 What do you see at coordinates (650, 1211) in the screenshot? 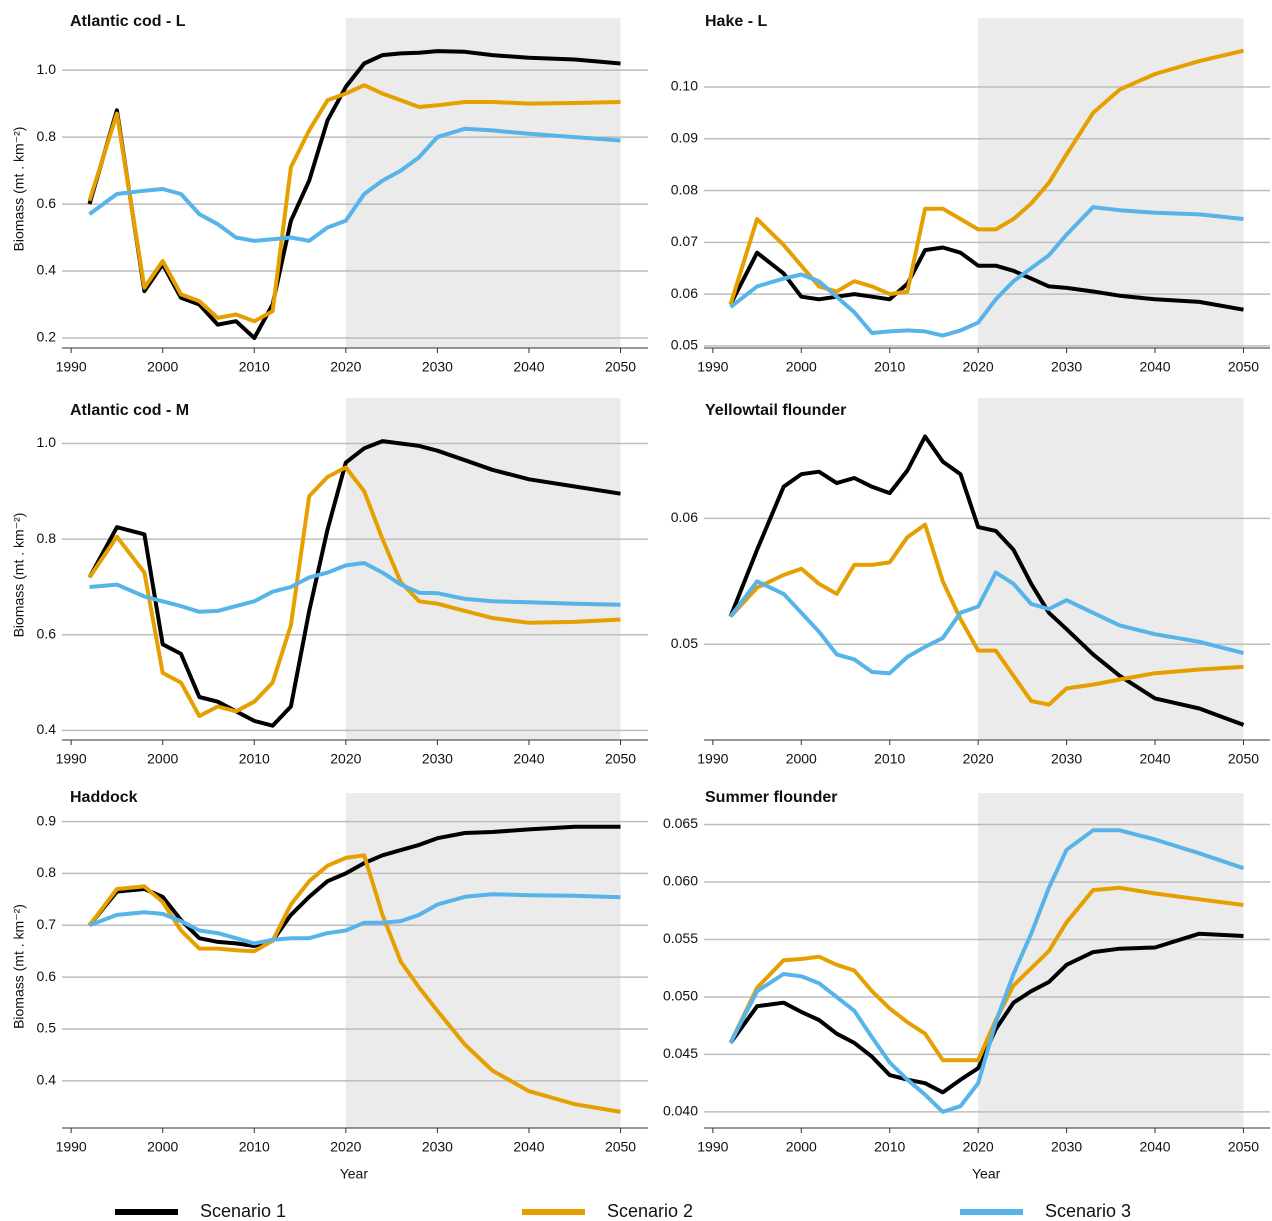
I see `legend-label: Scenario 2` at bounding box center [650, 1211].